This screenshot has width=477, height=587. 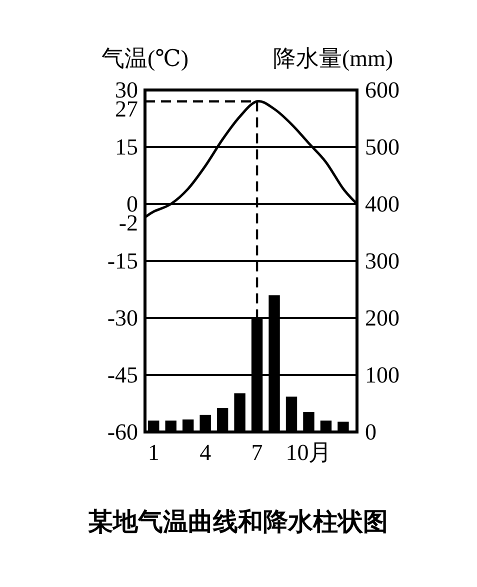 What do you see at coordinates (126, 147) in the screenshot?
I see `y-tick-label: 15` at bounding box center [126, 147].